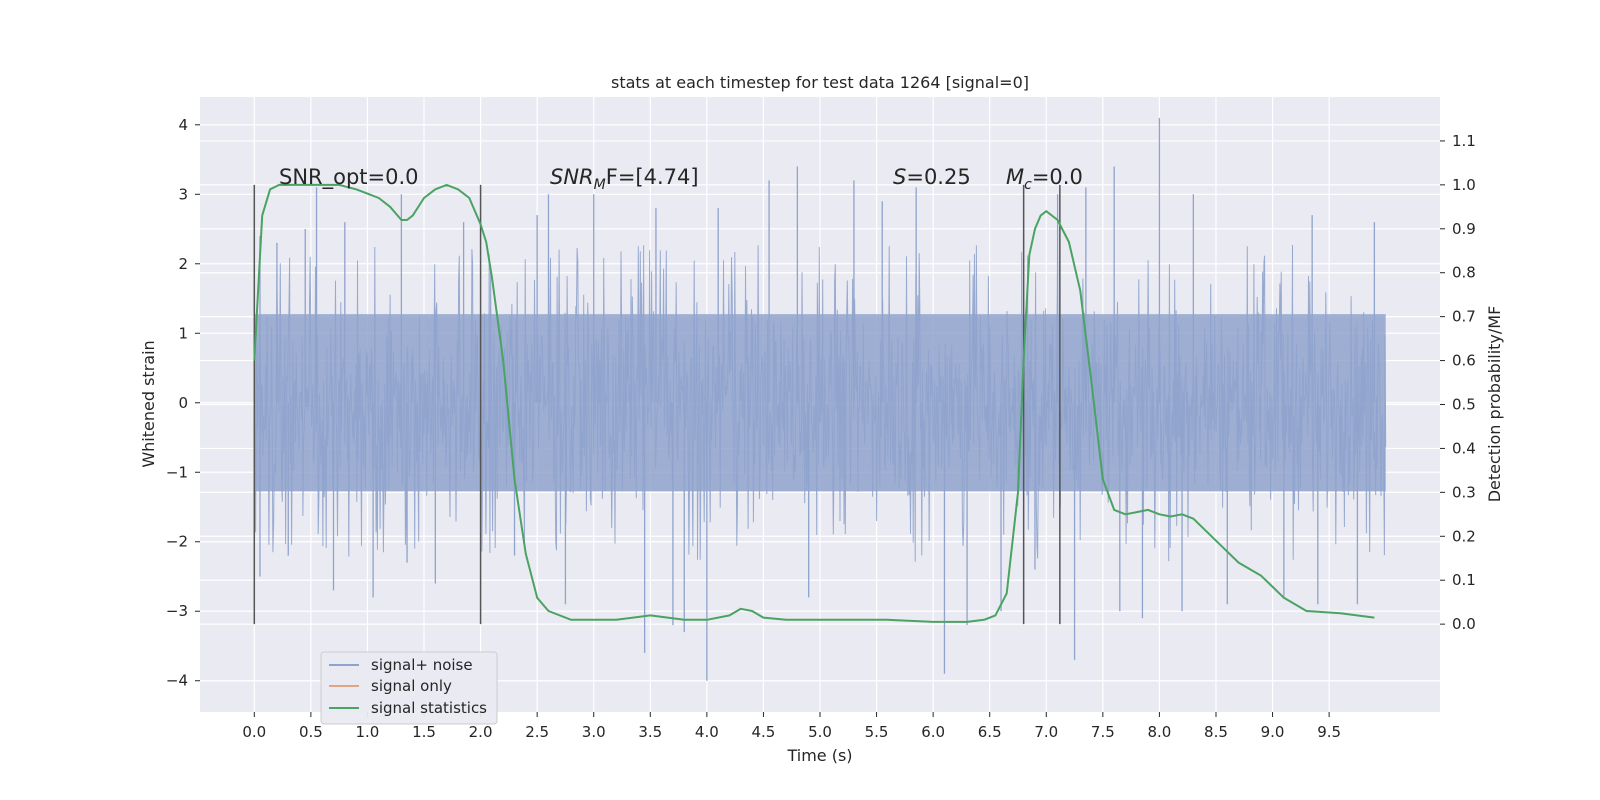 This screenshot has width=1600, height=800. Describe the element at coordinates (183, 264) in the screenshot. I see `y-tick-label: 2` at that location.